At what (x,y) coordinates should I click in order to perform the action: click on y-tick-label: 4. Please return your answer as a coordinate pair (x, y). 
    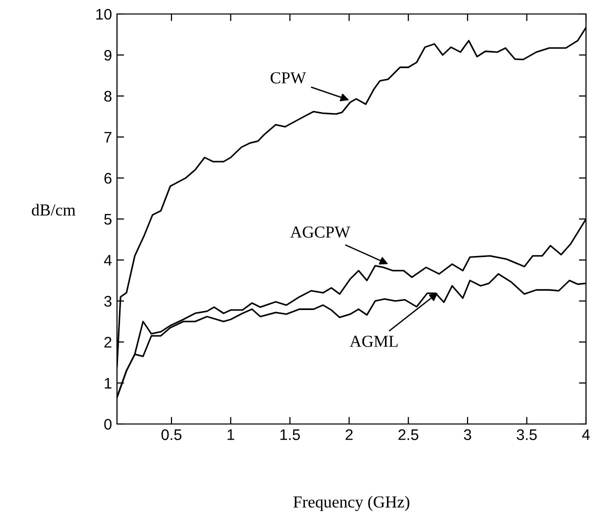
    Looking at the image, I should click on (108, 260).